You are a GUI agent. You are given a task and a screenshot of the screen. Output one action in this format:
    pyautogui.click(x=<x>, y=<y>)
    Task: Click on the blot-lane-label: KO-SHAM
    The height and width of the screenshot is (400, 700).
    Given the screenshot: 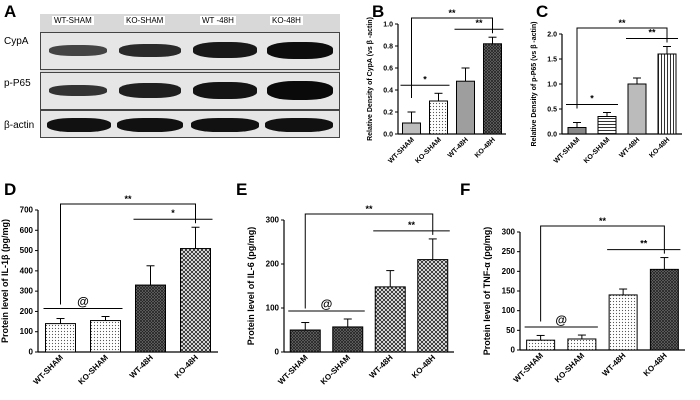 What is the action you would take?
    pyautogui.click(x=145, y=20)
    